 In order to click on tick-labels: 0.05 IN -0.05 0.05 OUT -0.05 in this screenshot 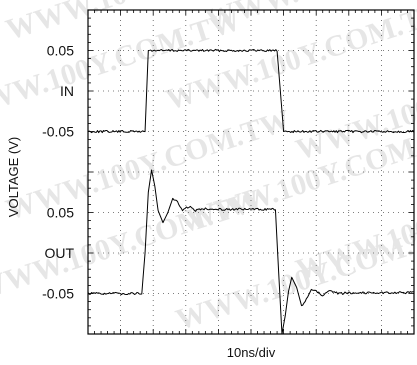, I will do `click(58, 172)`.